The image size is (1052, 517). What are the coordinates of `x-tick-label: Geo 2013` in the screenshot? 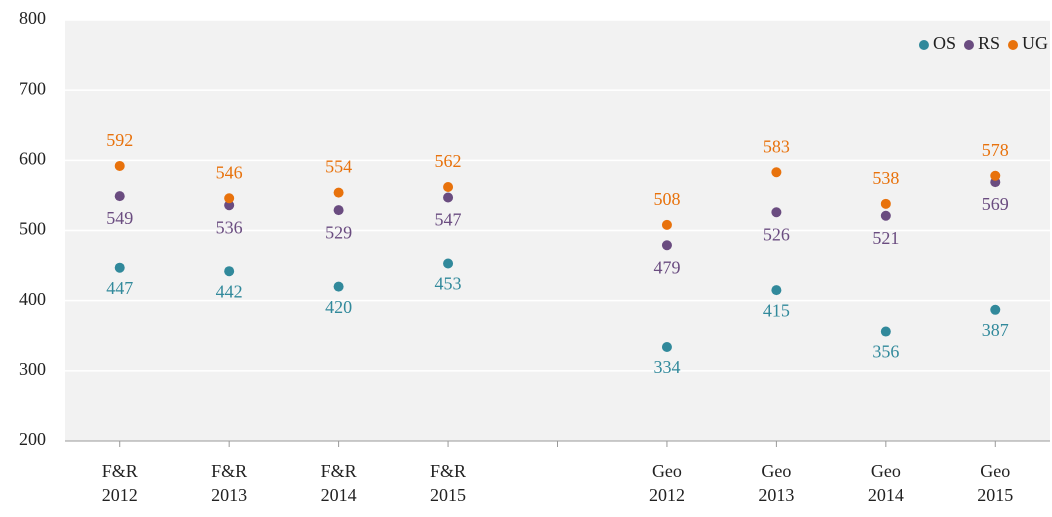 It's located at (776, 483).